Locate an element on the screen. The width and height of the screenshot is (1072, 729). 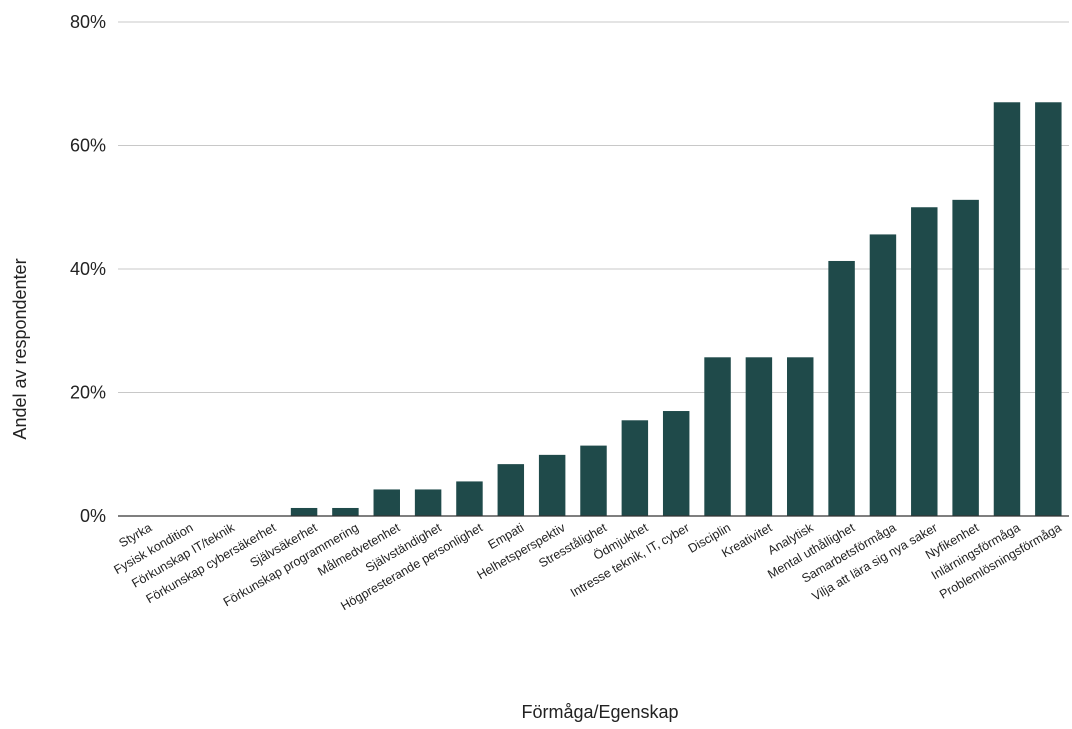
y-tick-label: 60% is located at coordinates (88, 146).